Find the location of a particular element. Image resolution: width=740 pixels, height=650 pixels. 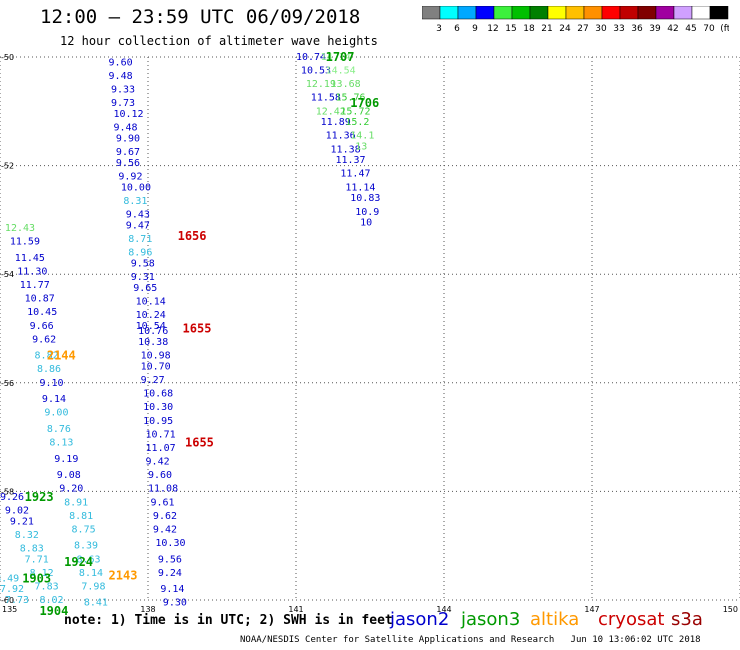

scale-label: 24 is located at coordinates (565, 29).